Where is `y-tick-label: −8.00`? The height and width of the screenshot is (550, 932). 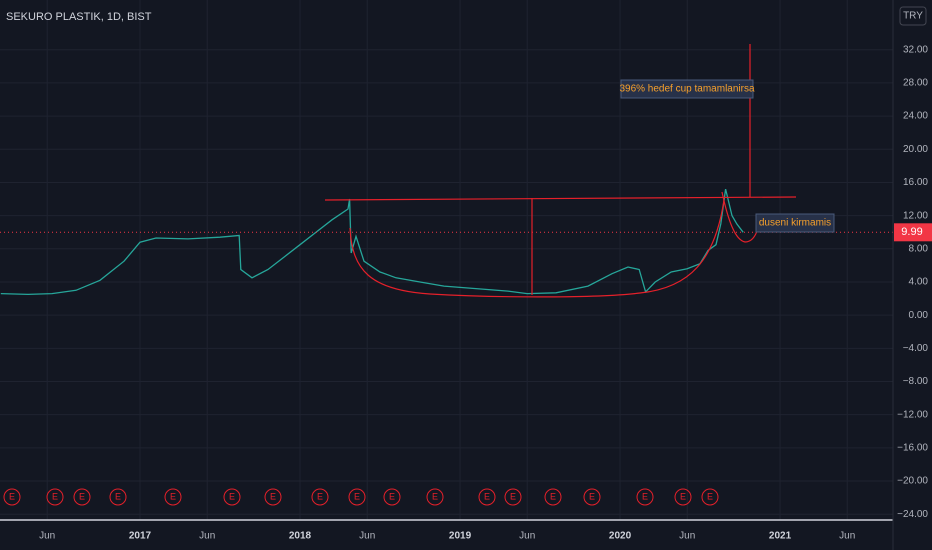 y-tick-label: −8.00 is located at coordinates (916, 381).